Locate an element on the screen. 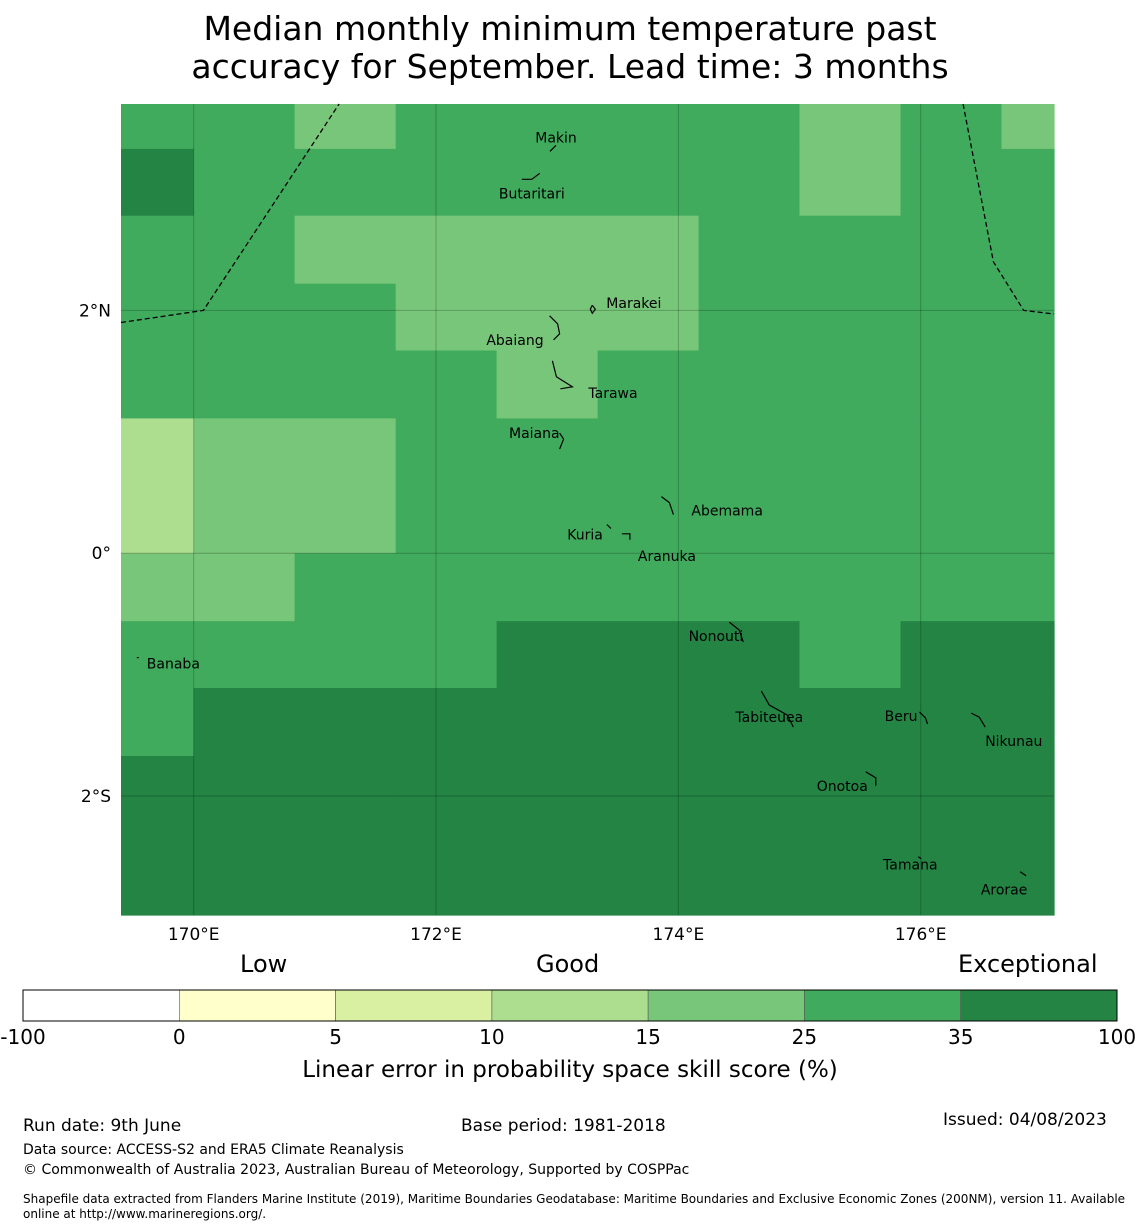 The height and width of the screenshot is (1230, 1140). colorbar-tick-label: 100 is located at coordinates (1117, 1037).